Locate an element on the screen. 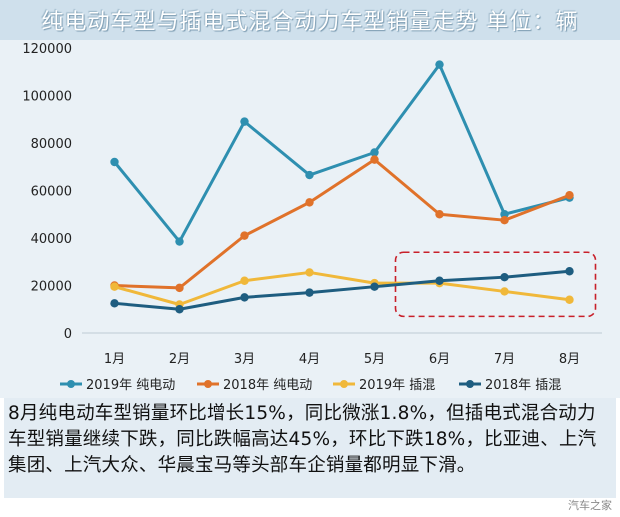  x-tick-label: 1月 is located at coordinates (114, 359).